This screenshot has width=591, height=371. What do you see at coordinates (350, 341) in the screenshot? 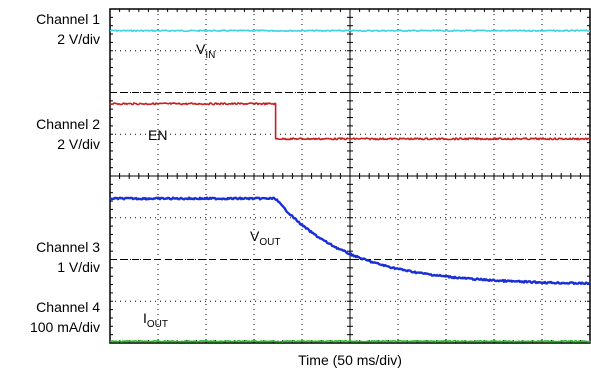
I see `trace-iout` at bounding box center [350, 341].